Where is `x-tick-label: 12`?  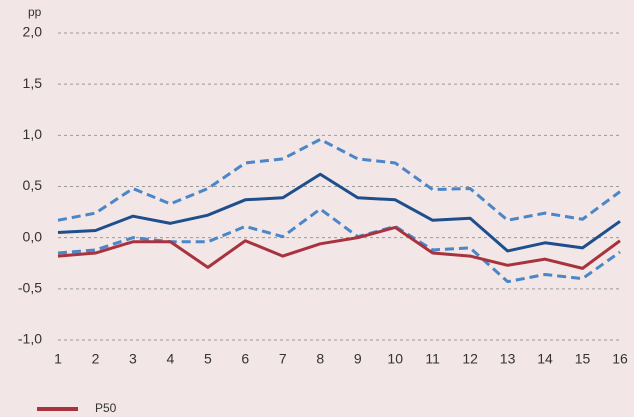 x-tick-label: 12 is located at coordinates (470, 359).